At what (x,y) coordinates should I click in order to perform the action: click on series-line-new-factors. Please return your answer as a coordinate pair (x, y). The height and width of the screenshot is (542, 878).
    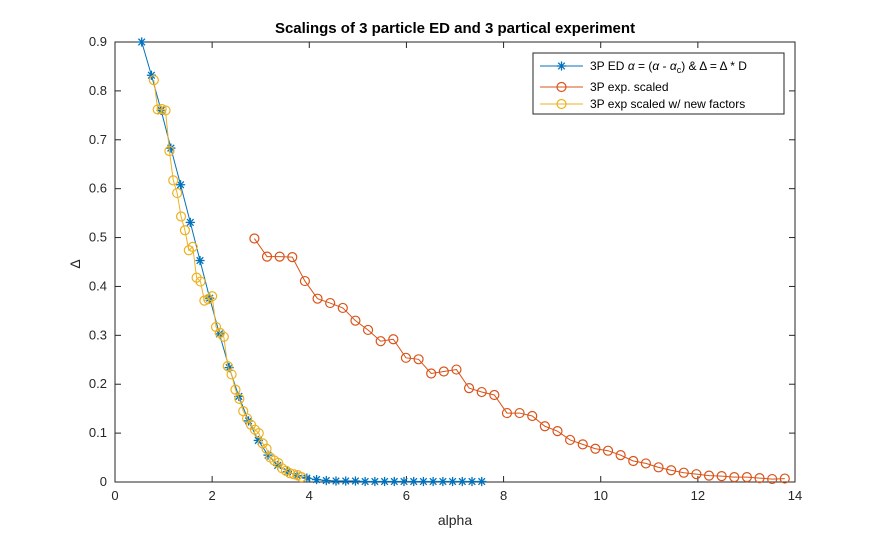
    Looking at the image, I should click on (227, 279).